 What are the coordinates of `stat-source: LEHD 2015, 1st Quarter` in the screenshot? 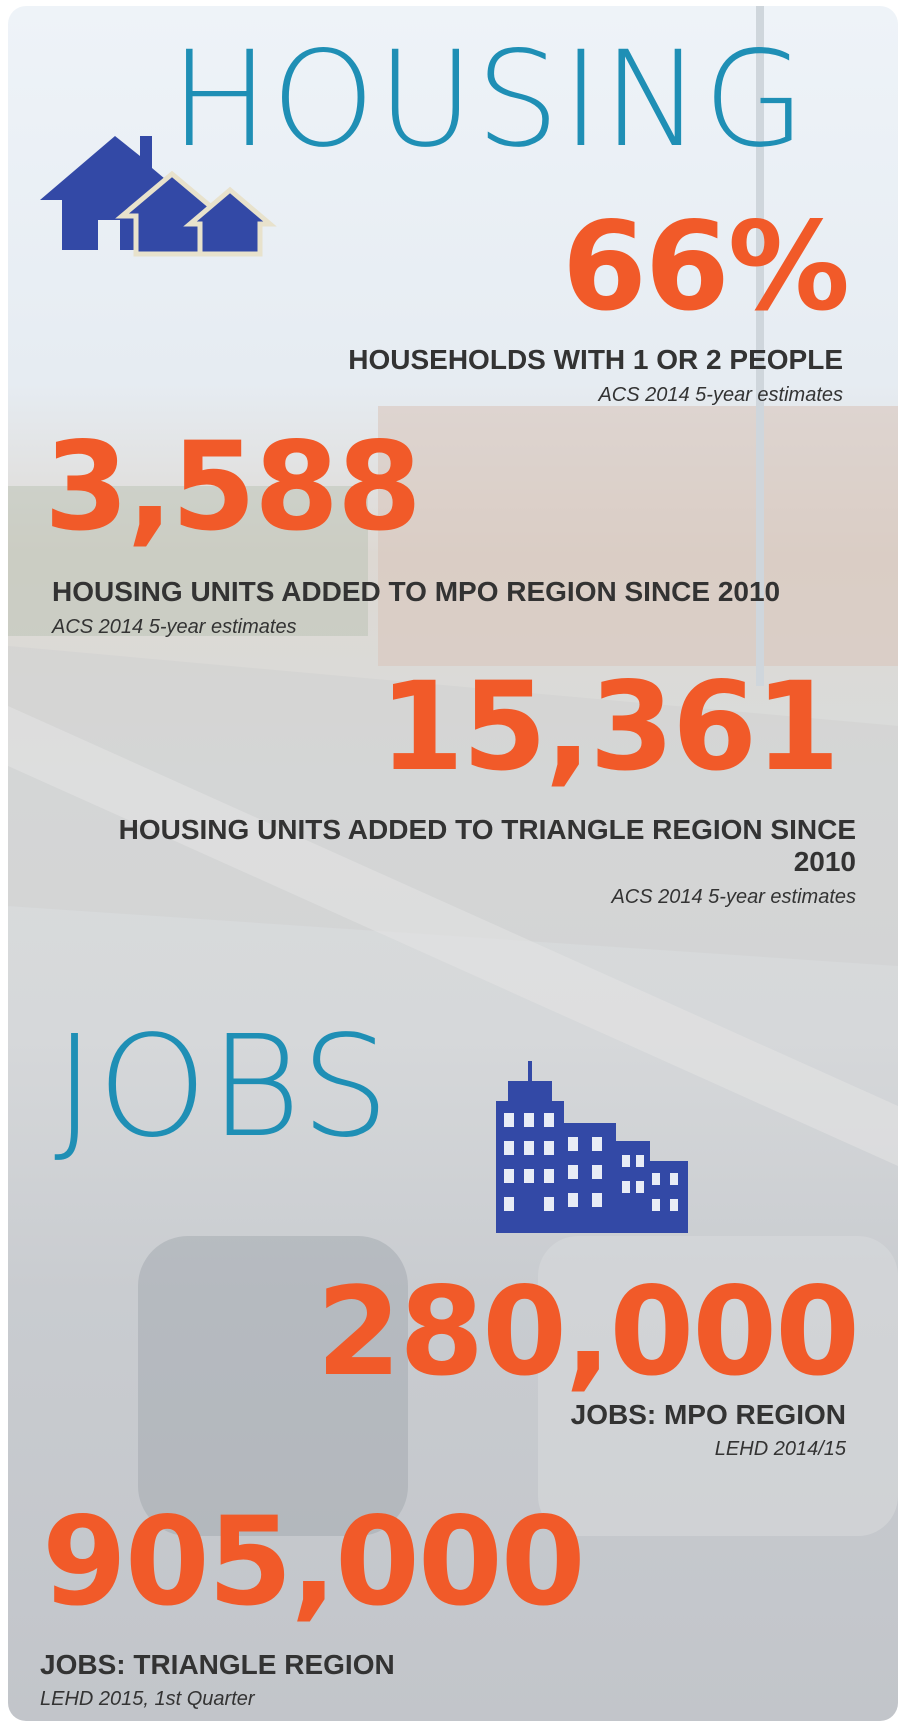 It's located at (147, 1699).